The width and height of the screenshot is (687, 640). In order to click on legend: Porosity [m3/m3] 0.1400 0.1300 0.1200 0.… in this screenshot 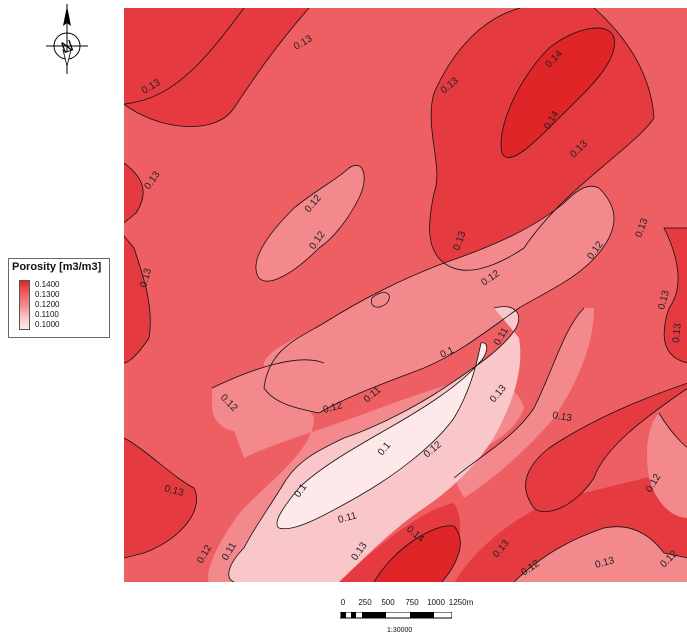, I will do `click(59, 298)`.